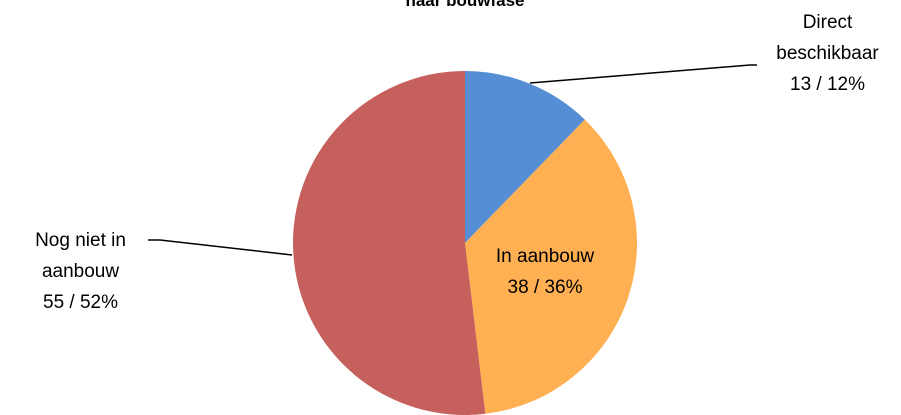 This screenshot has height=415, width=901. Describe the element at coordinates (545, 272) in the screenshot. I see `slice-label: In aanbouw 38 / 36%` at that location.